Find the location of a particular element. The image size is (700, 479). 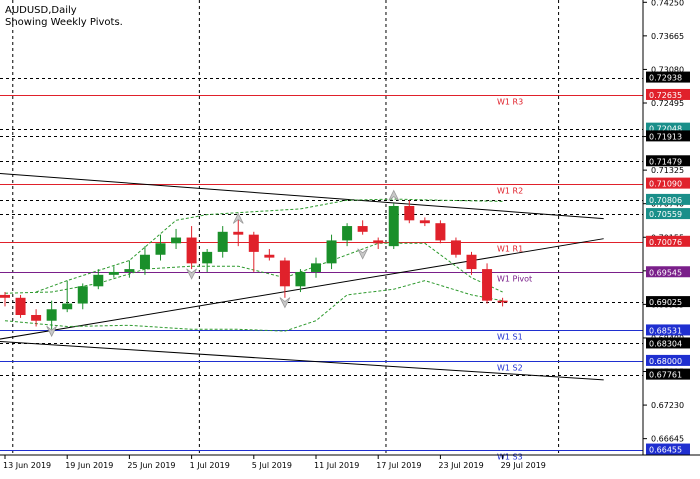

pivot-level-label: W1 Pivot is located at coordinates (514, 279).